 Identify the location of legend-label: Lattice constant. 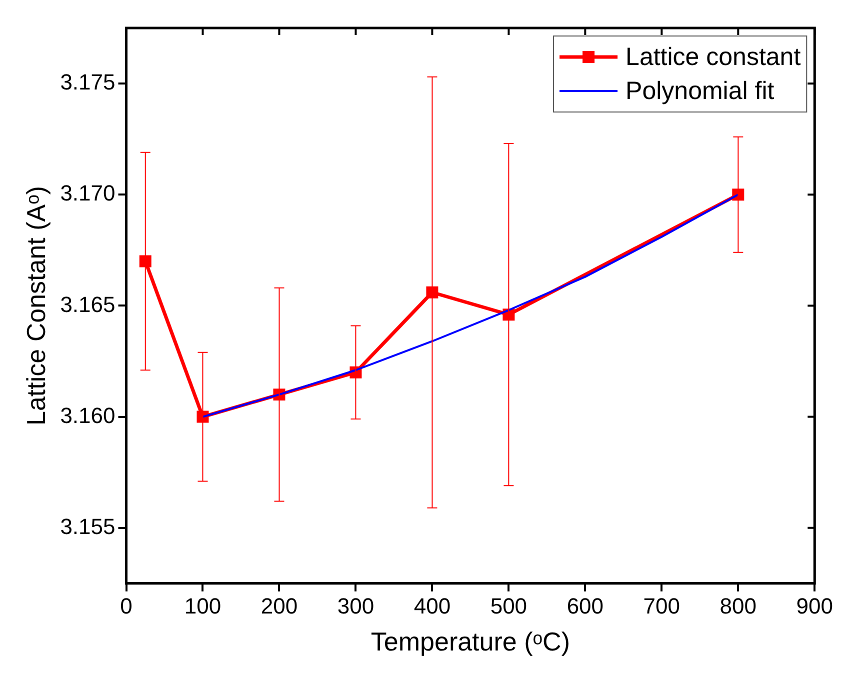
(713, 56).